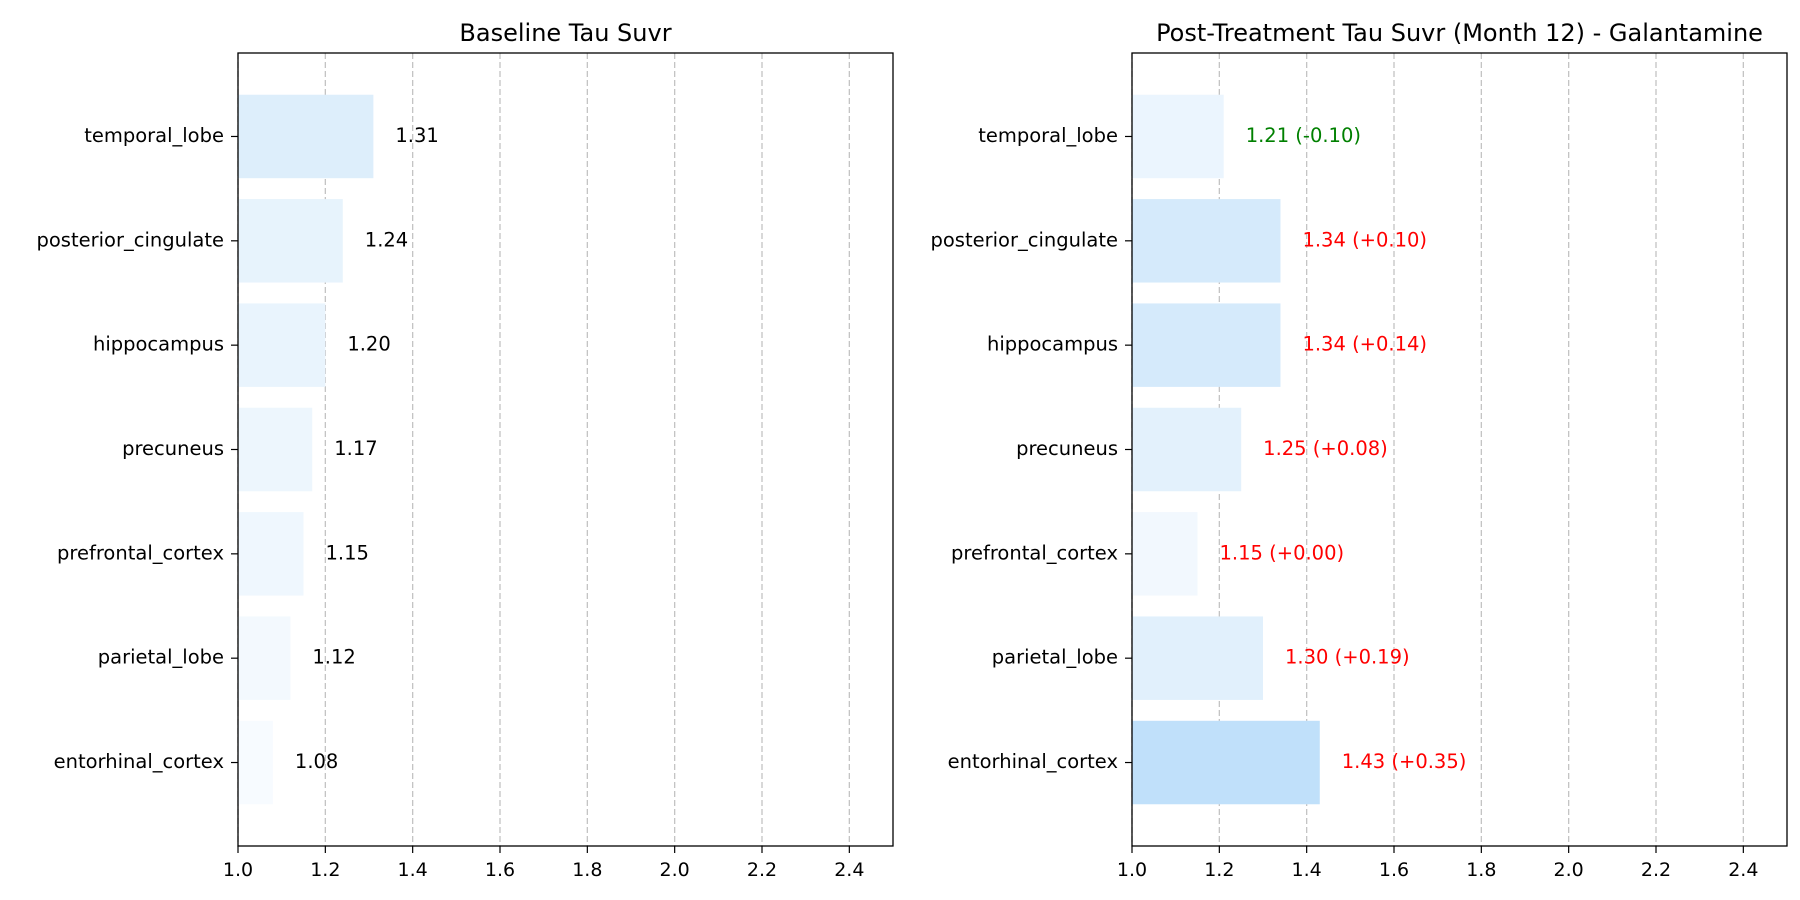  Describe the element at coordinates (1347, 657) in the screenshot. I see `post-treatment-data-label: 1.30 (+0.19)` at that location.